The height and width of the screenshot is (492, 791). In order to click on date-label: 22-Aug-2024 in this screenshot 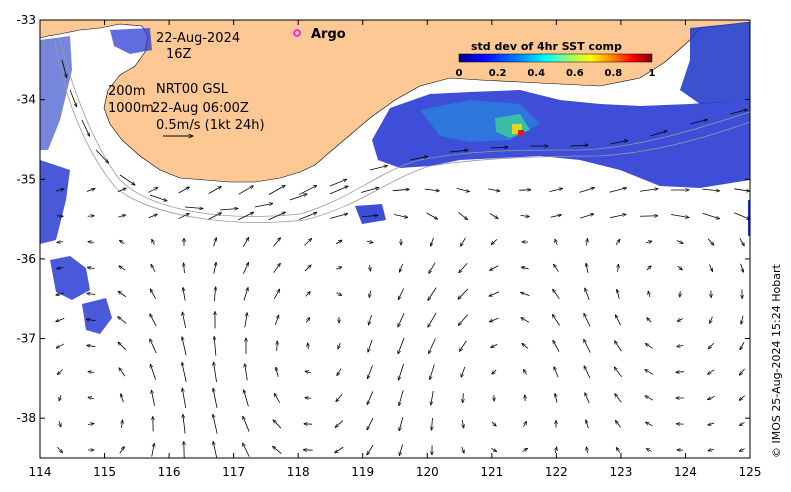, I will do `click(198, 38)`.